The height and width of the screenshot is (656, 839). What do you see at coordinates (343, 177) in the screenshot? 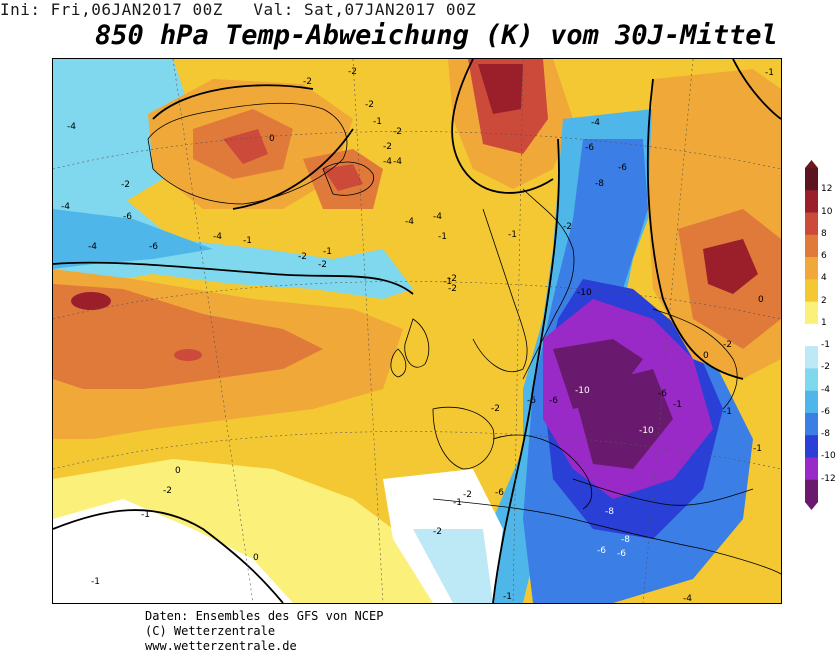
I see `iceland-core` at bounding box center [343, 177].